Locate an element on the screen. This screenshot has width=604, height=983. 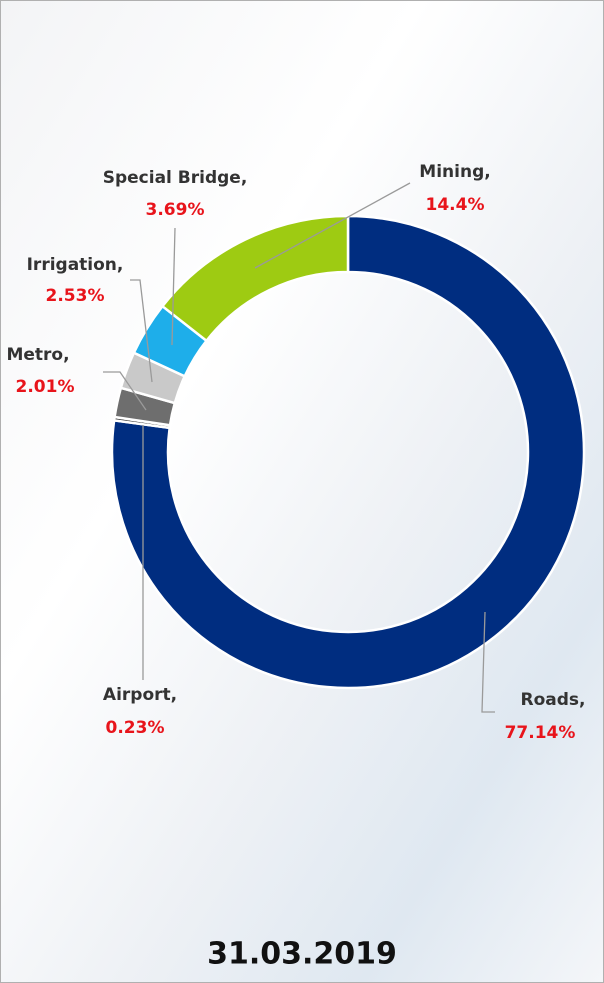
value-label: 2.53% is located at coordinates (75, 296).